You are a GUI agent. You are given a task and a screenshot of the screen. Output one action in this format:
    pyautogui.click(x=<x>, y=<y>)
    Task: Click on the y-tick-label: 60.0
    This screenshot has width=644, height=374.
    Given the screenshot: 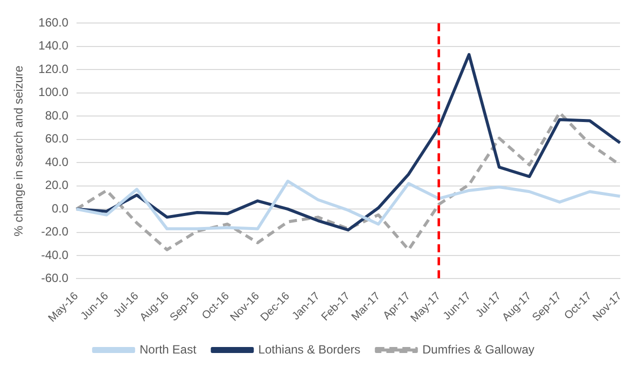 What is the action you would take?
    pyautogui.click(x=57, y=139)
    